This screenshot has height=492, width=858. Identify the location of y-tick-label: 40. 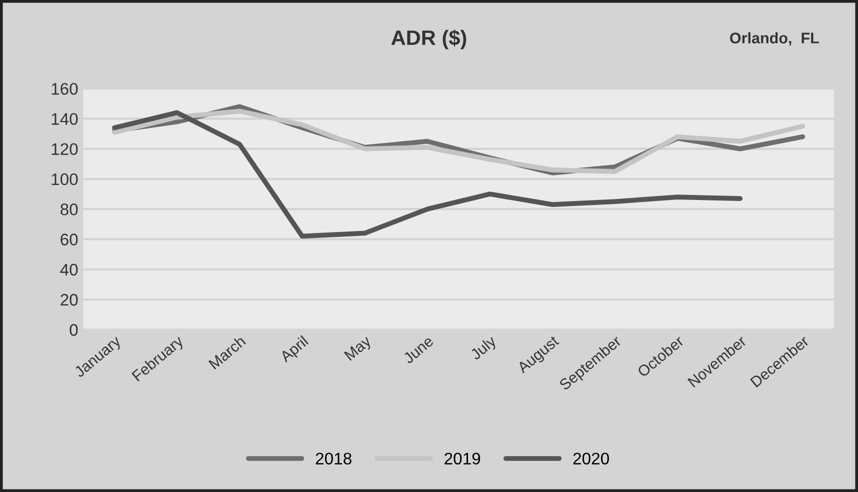
(69, 270).